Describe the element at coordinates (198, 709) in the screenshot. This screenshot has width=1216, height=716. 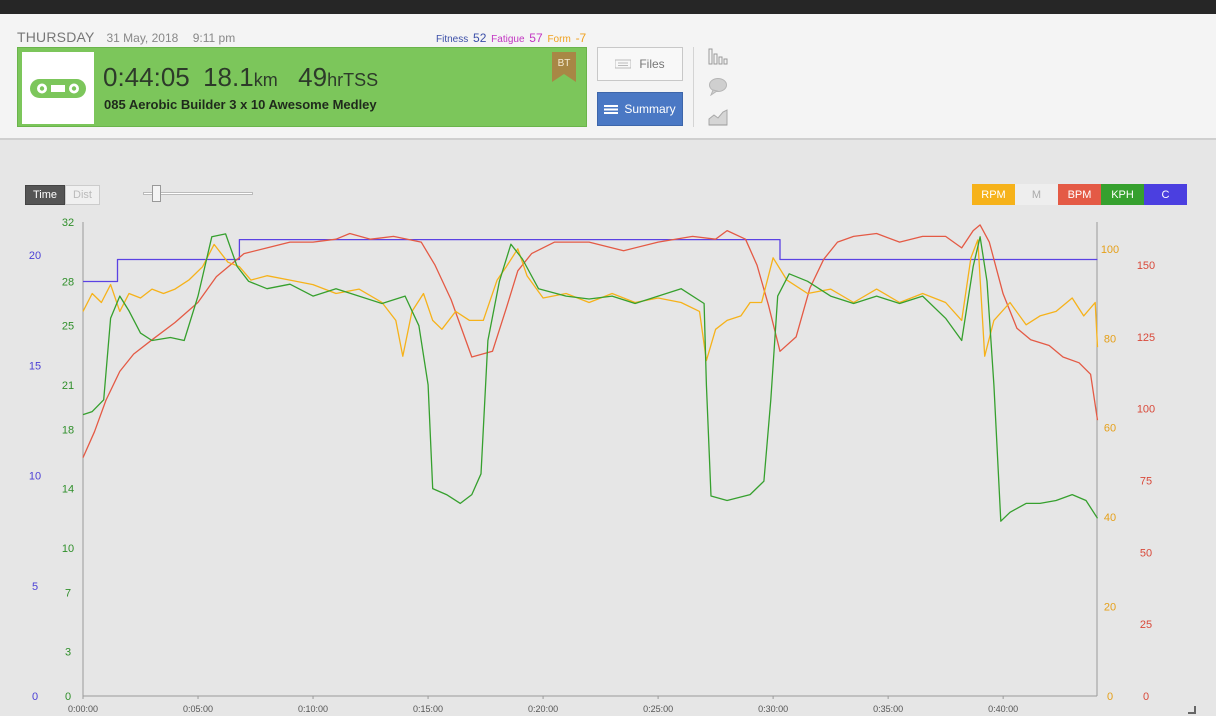
I see `x-tick-label: 0:05:00` at that location.